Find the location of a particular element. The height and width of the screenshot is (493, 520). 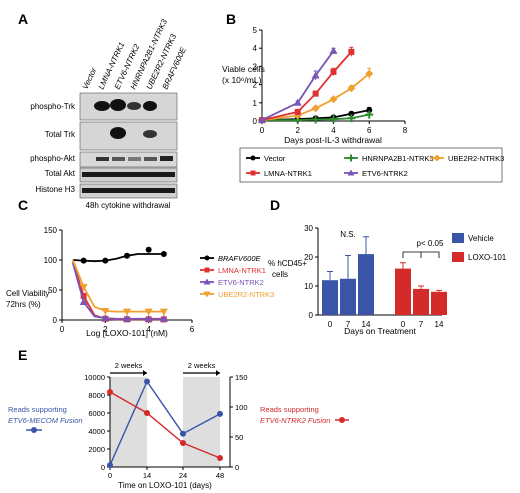

legend-label: LOXO-101 is located at coordinates (487, 257).